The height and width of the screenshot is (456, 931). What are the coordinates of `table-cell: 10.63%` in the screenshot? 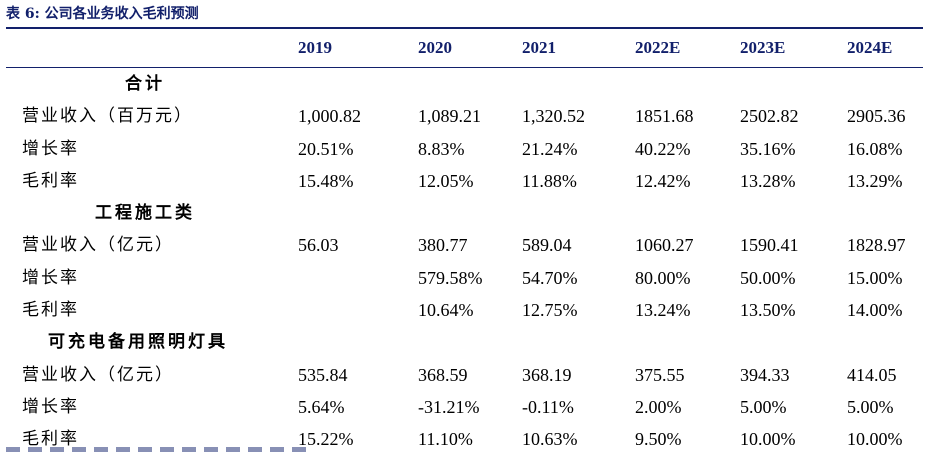 It's located at (550, 439).